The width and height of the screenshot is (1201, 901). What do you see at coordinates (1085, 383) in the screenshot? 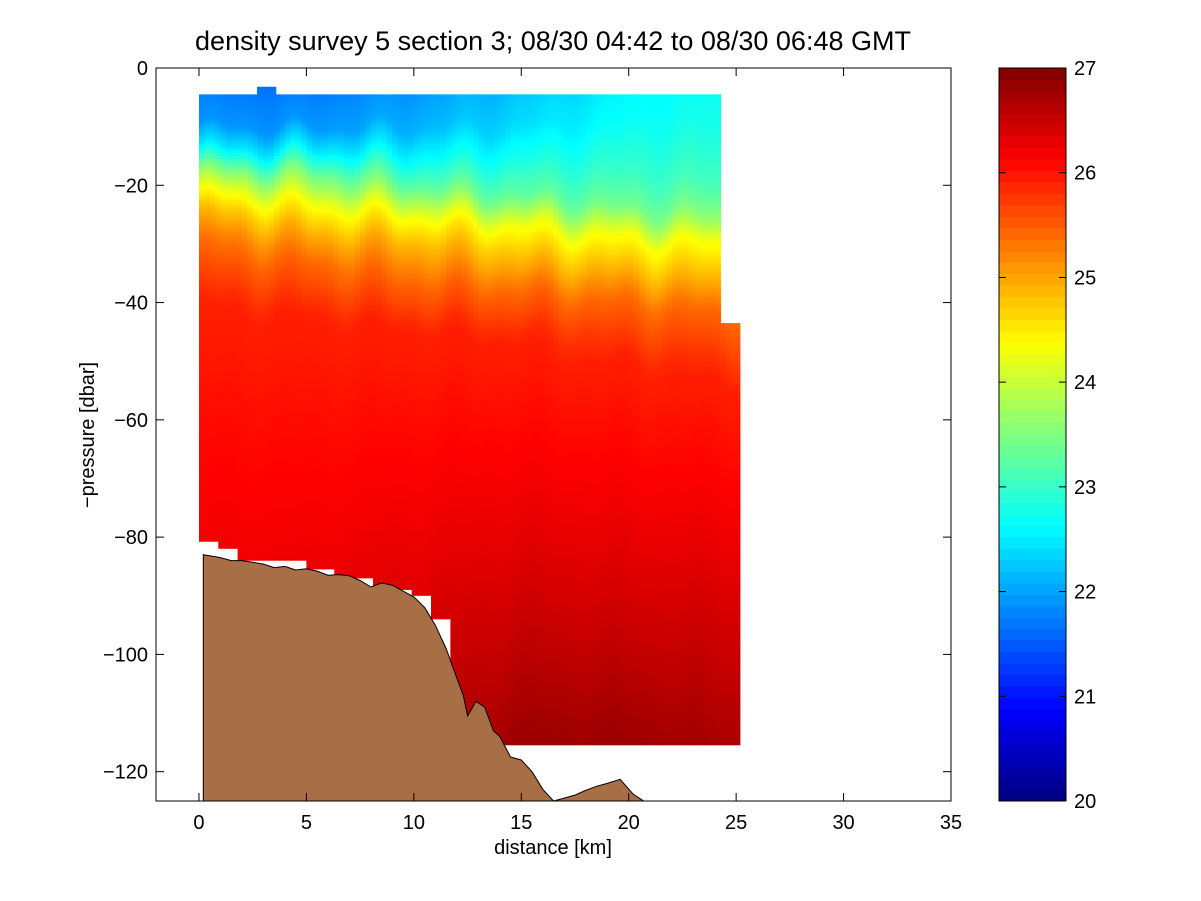
I see `colorbar-tick-label: 24` at bounding box center [1085, 383].